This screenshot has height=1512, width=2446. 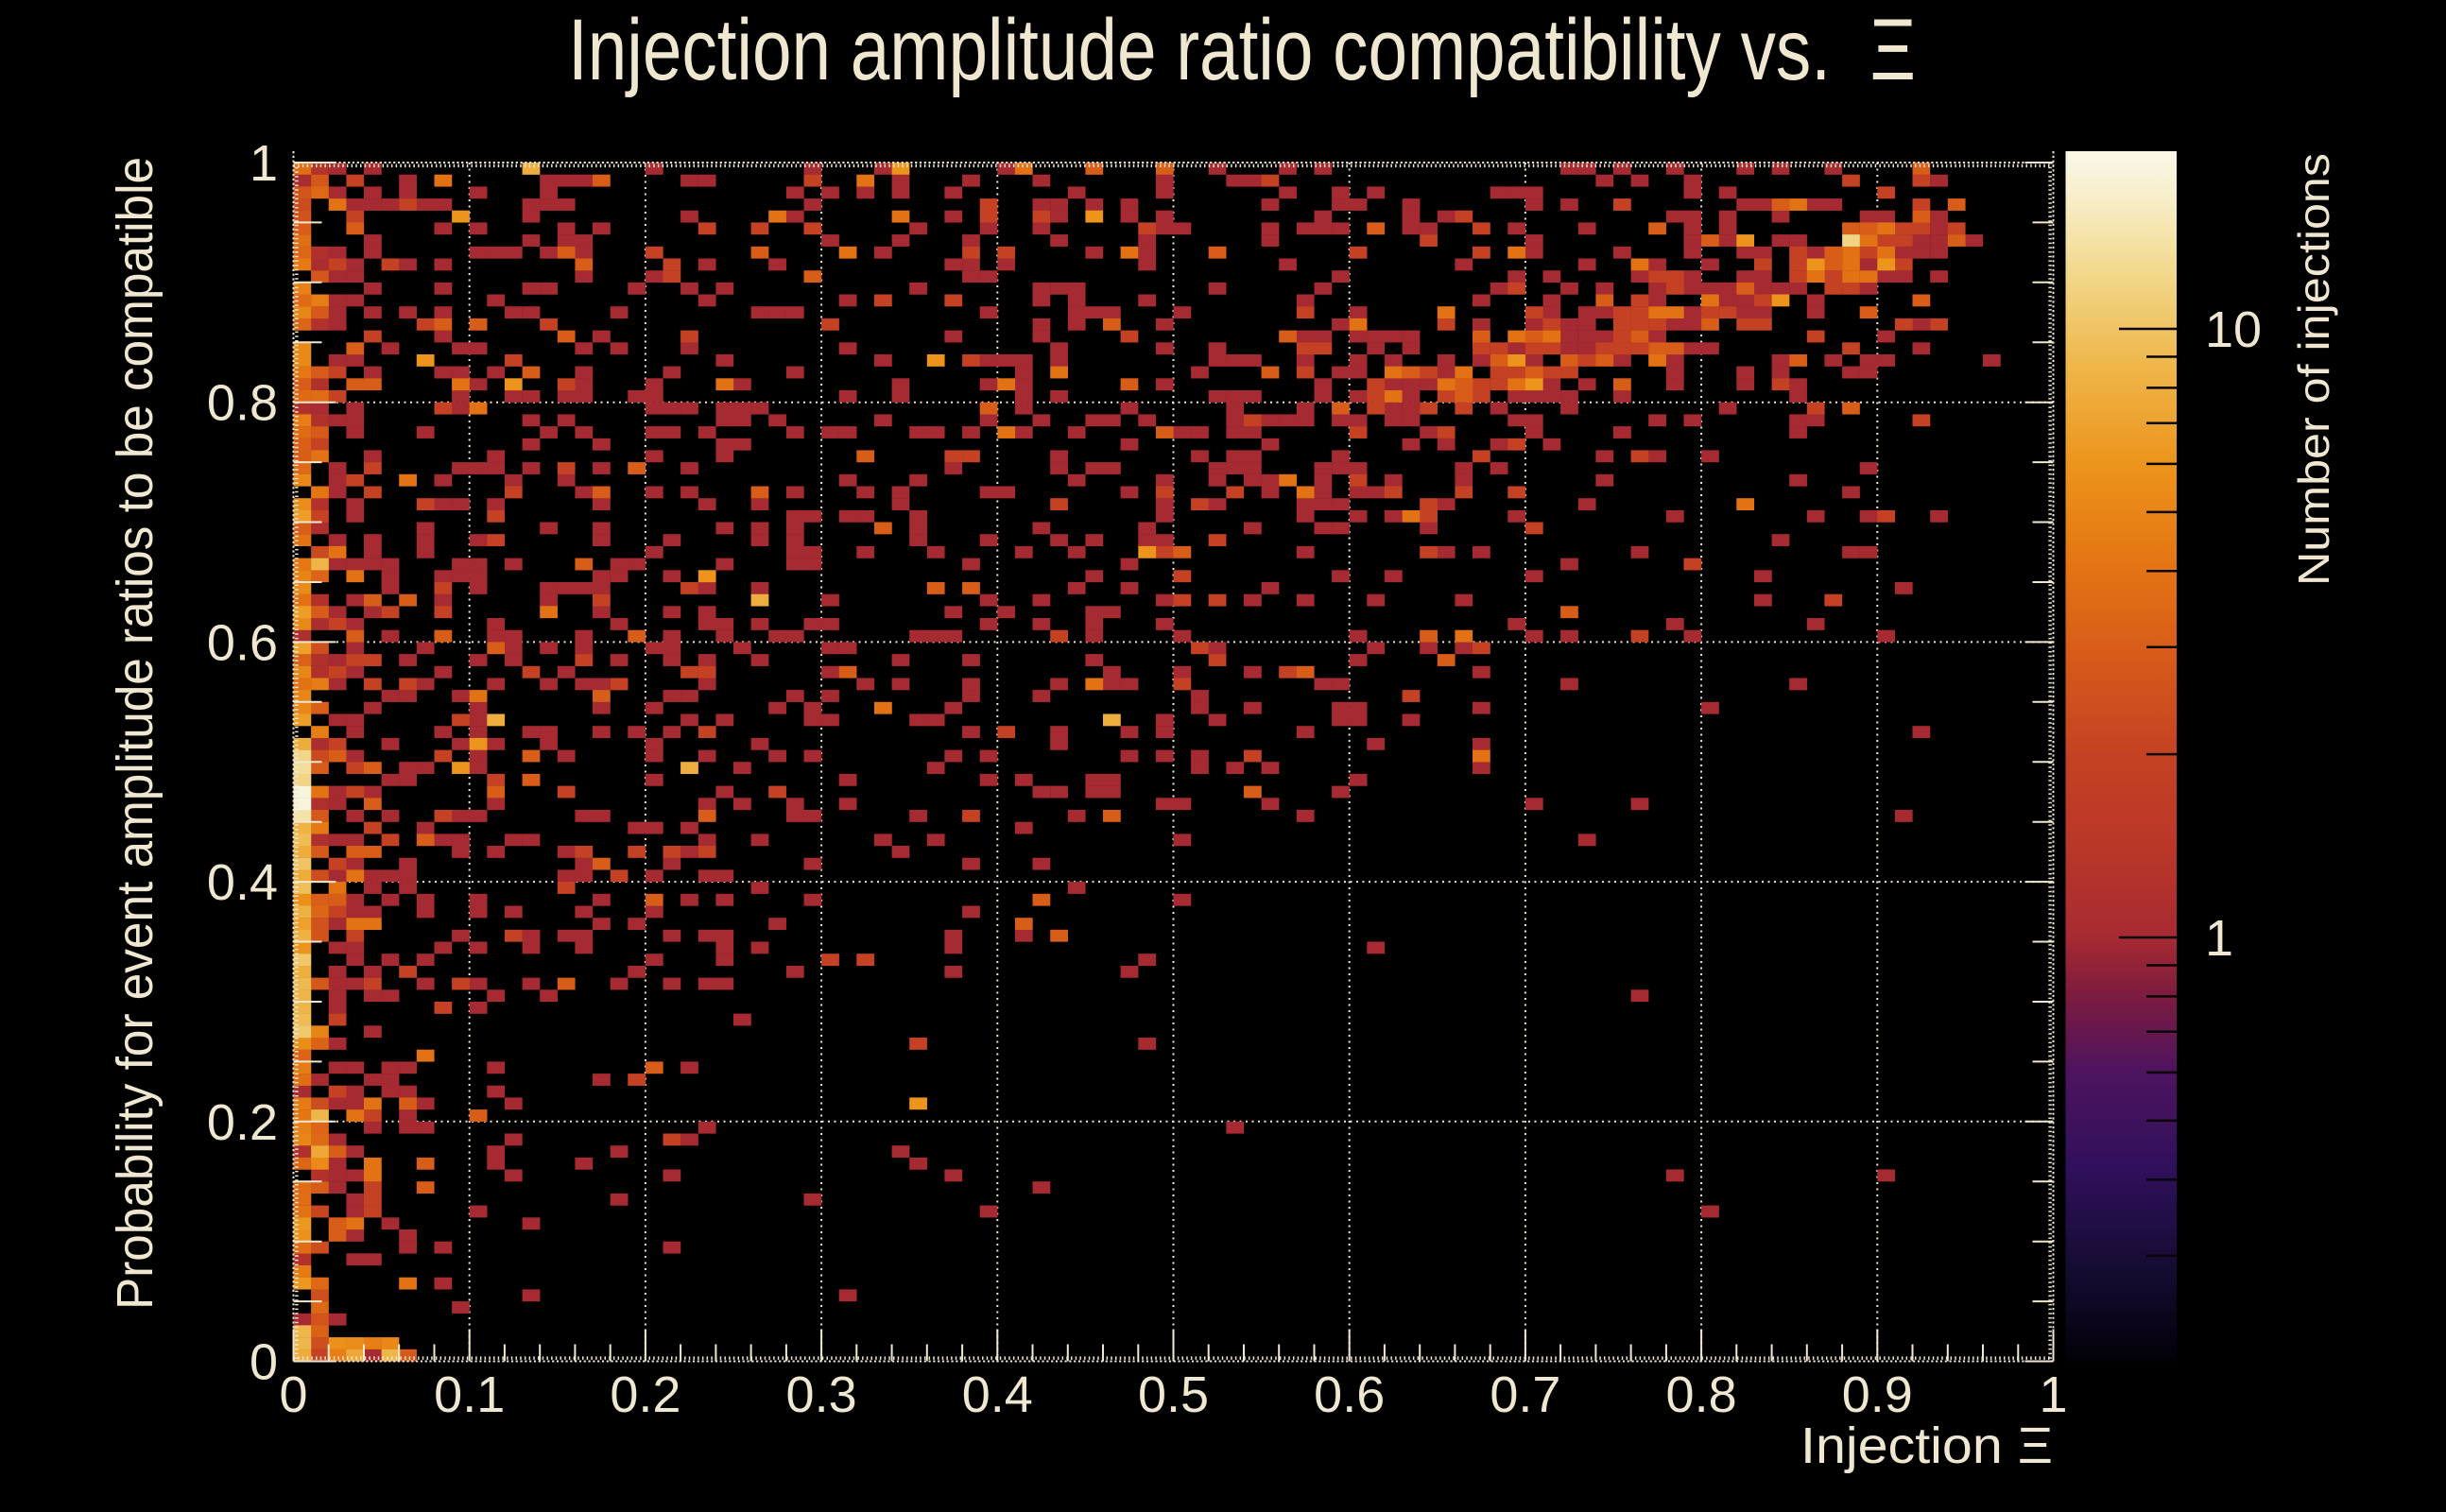 What do you see at coordinates (2313, 369) in the screenshot?
I see `svg-text: Number of injections` at bounding box center [2313, 369].